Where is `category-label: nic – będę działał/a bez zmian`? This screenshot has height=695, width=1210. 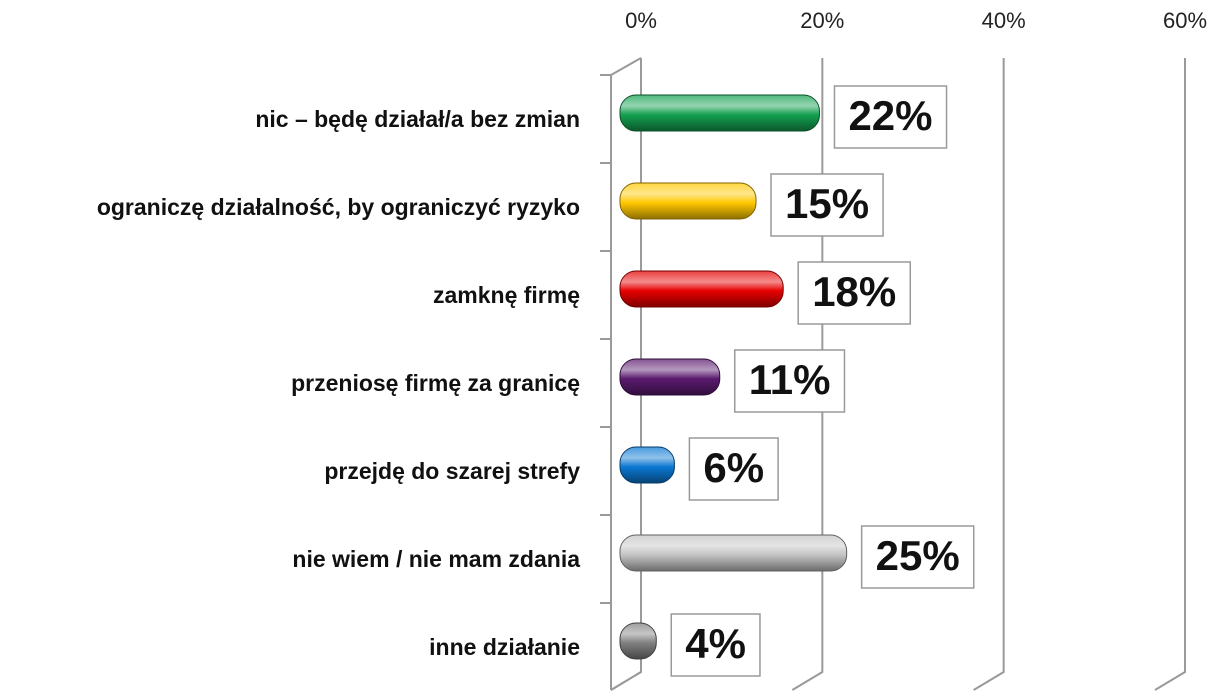
category-label: nic – będę działał/a bez zmian is located at coordinates (417, 119).